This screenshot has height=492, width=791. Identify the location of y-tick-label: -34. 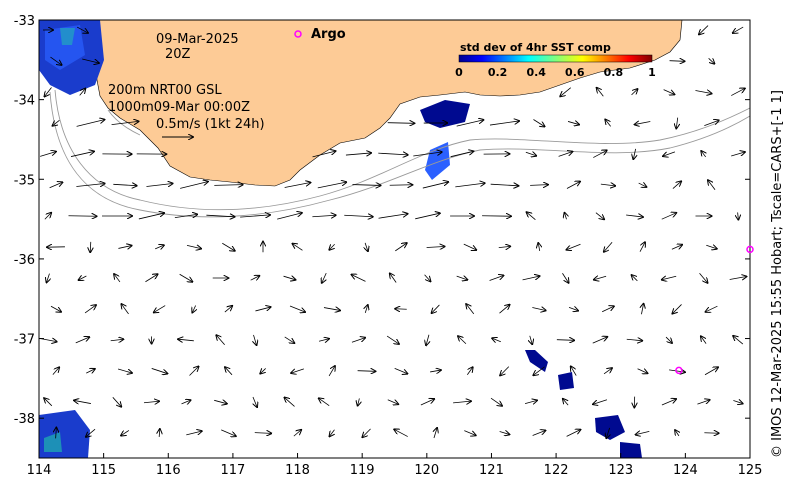
(24, 101).